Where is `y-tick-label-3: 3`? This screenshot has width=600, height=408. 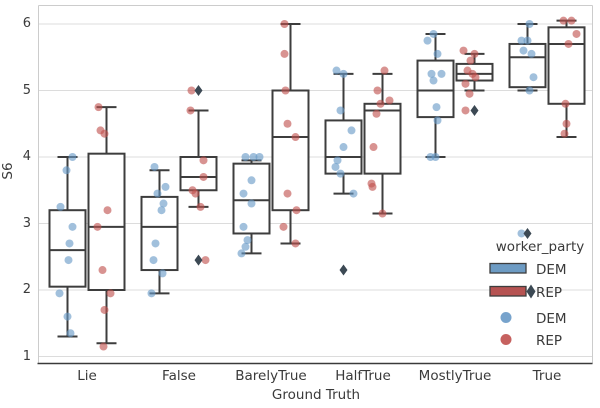 y-tick-label-3: 3 is located at coordinates (26, 223).